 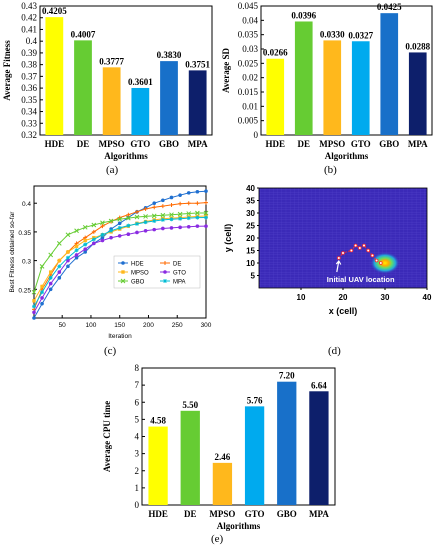 What do you see at coordinates (128, 214) in the screenshot?
I see `point-de` at bounding box center [128, 214].